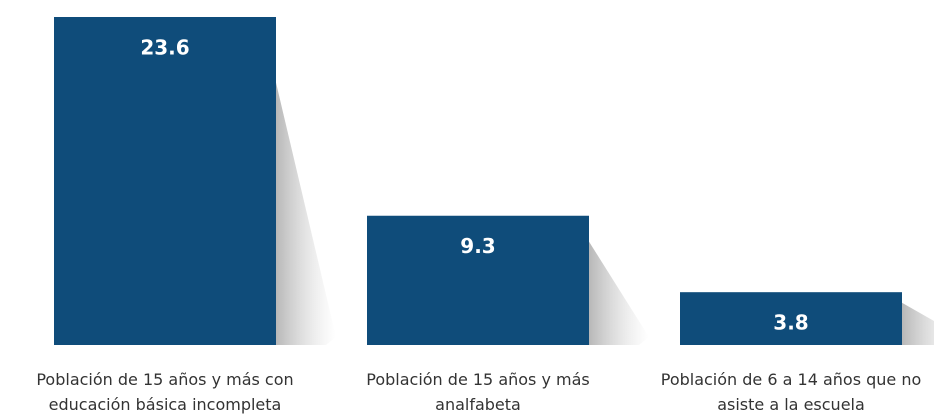 Image resolution: width=934 pixels, height=416 pixels. I want to click on value-label: 9.3, so click(477, 246).